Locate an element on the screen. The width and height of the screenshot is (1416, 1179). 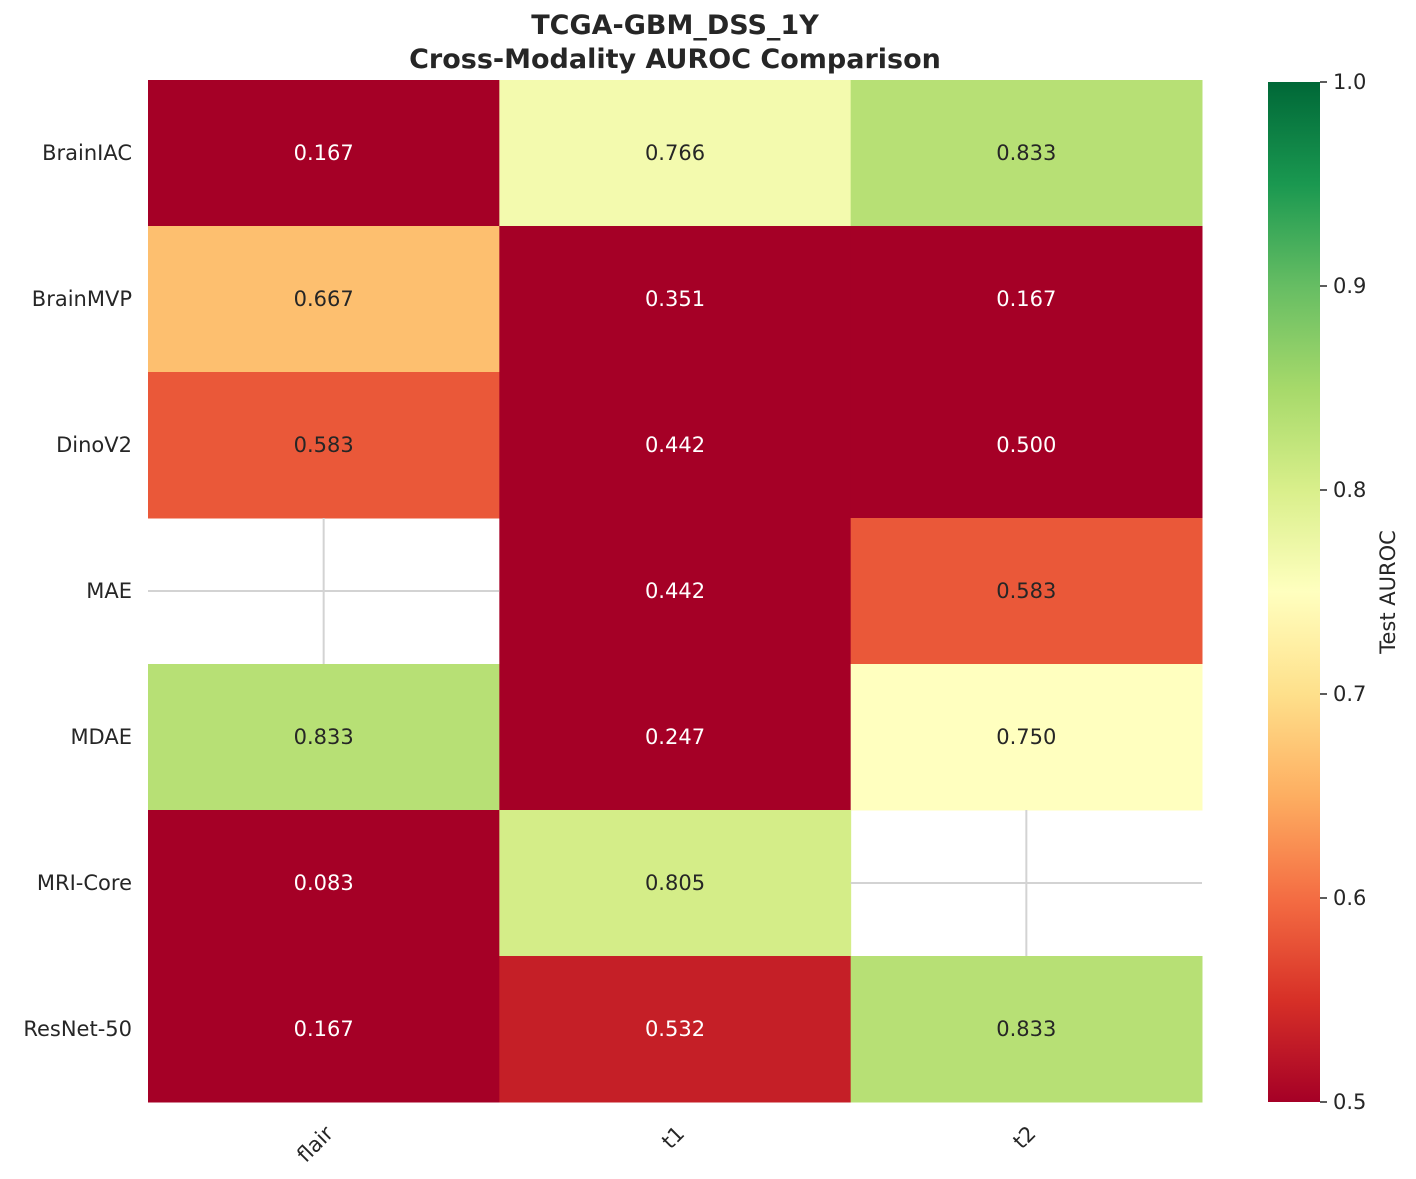
heatmap-cell-MRI-Core-t1 is located at coordinates (675, 883).